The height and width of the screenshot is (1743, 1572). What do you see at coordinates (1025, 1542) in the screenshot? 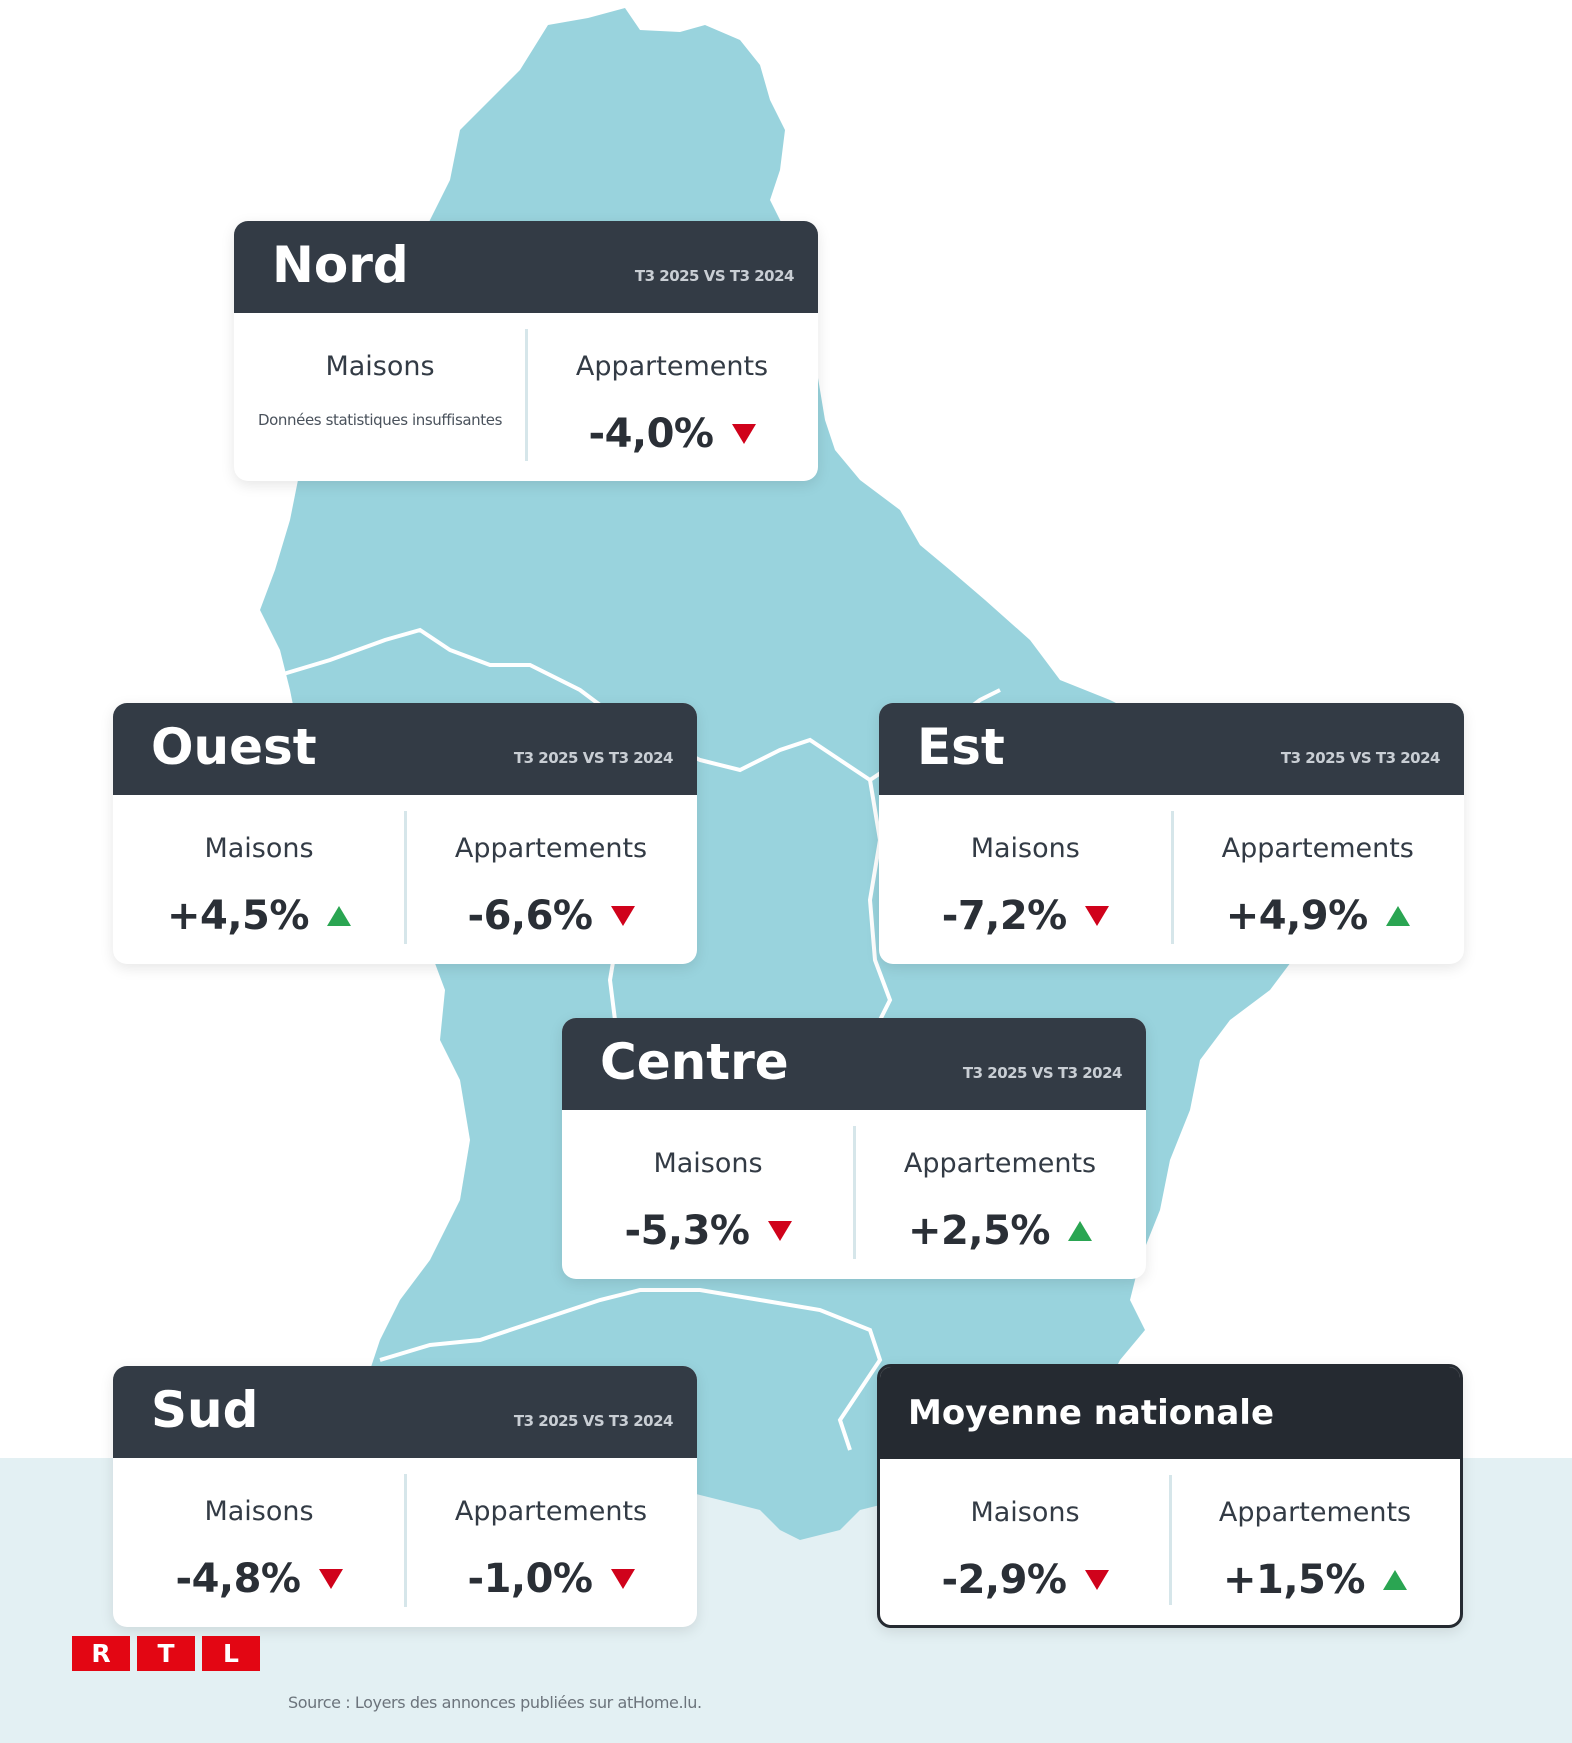
I see `maisons-column: Maisons -2,9%` at bounding box center [1025, 1542].